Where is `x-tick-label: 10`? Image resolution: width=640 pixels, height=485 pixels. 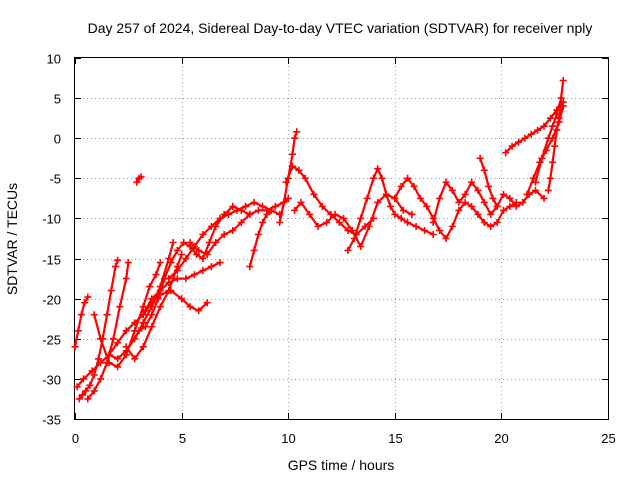 x-tick-label: 10 is located at coordinates (288, 438).